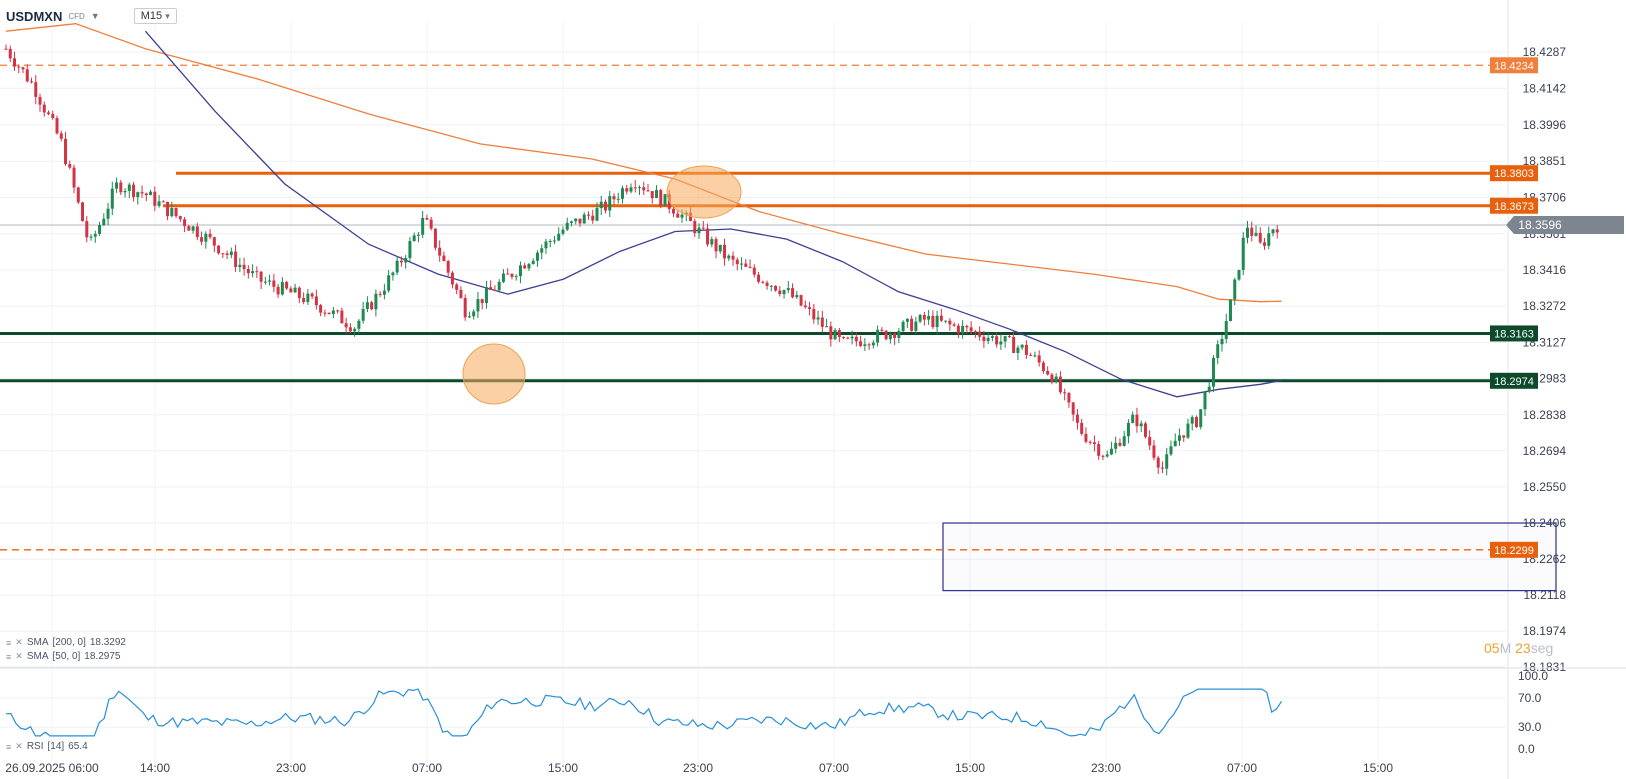 The height and width of the screenshot is (779, 1626). I want to click on level-tag-label: 18.4234, so click(1514, 66).